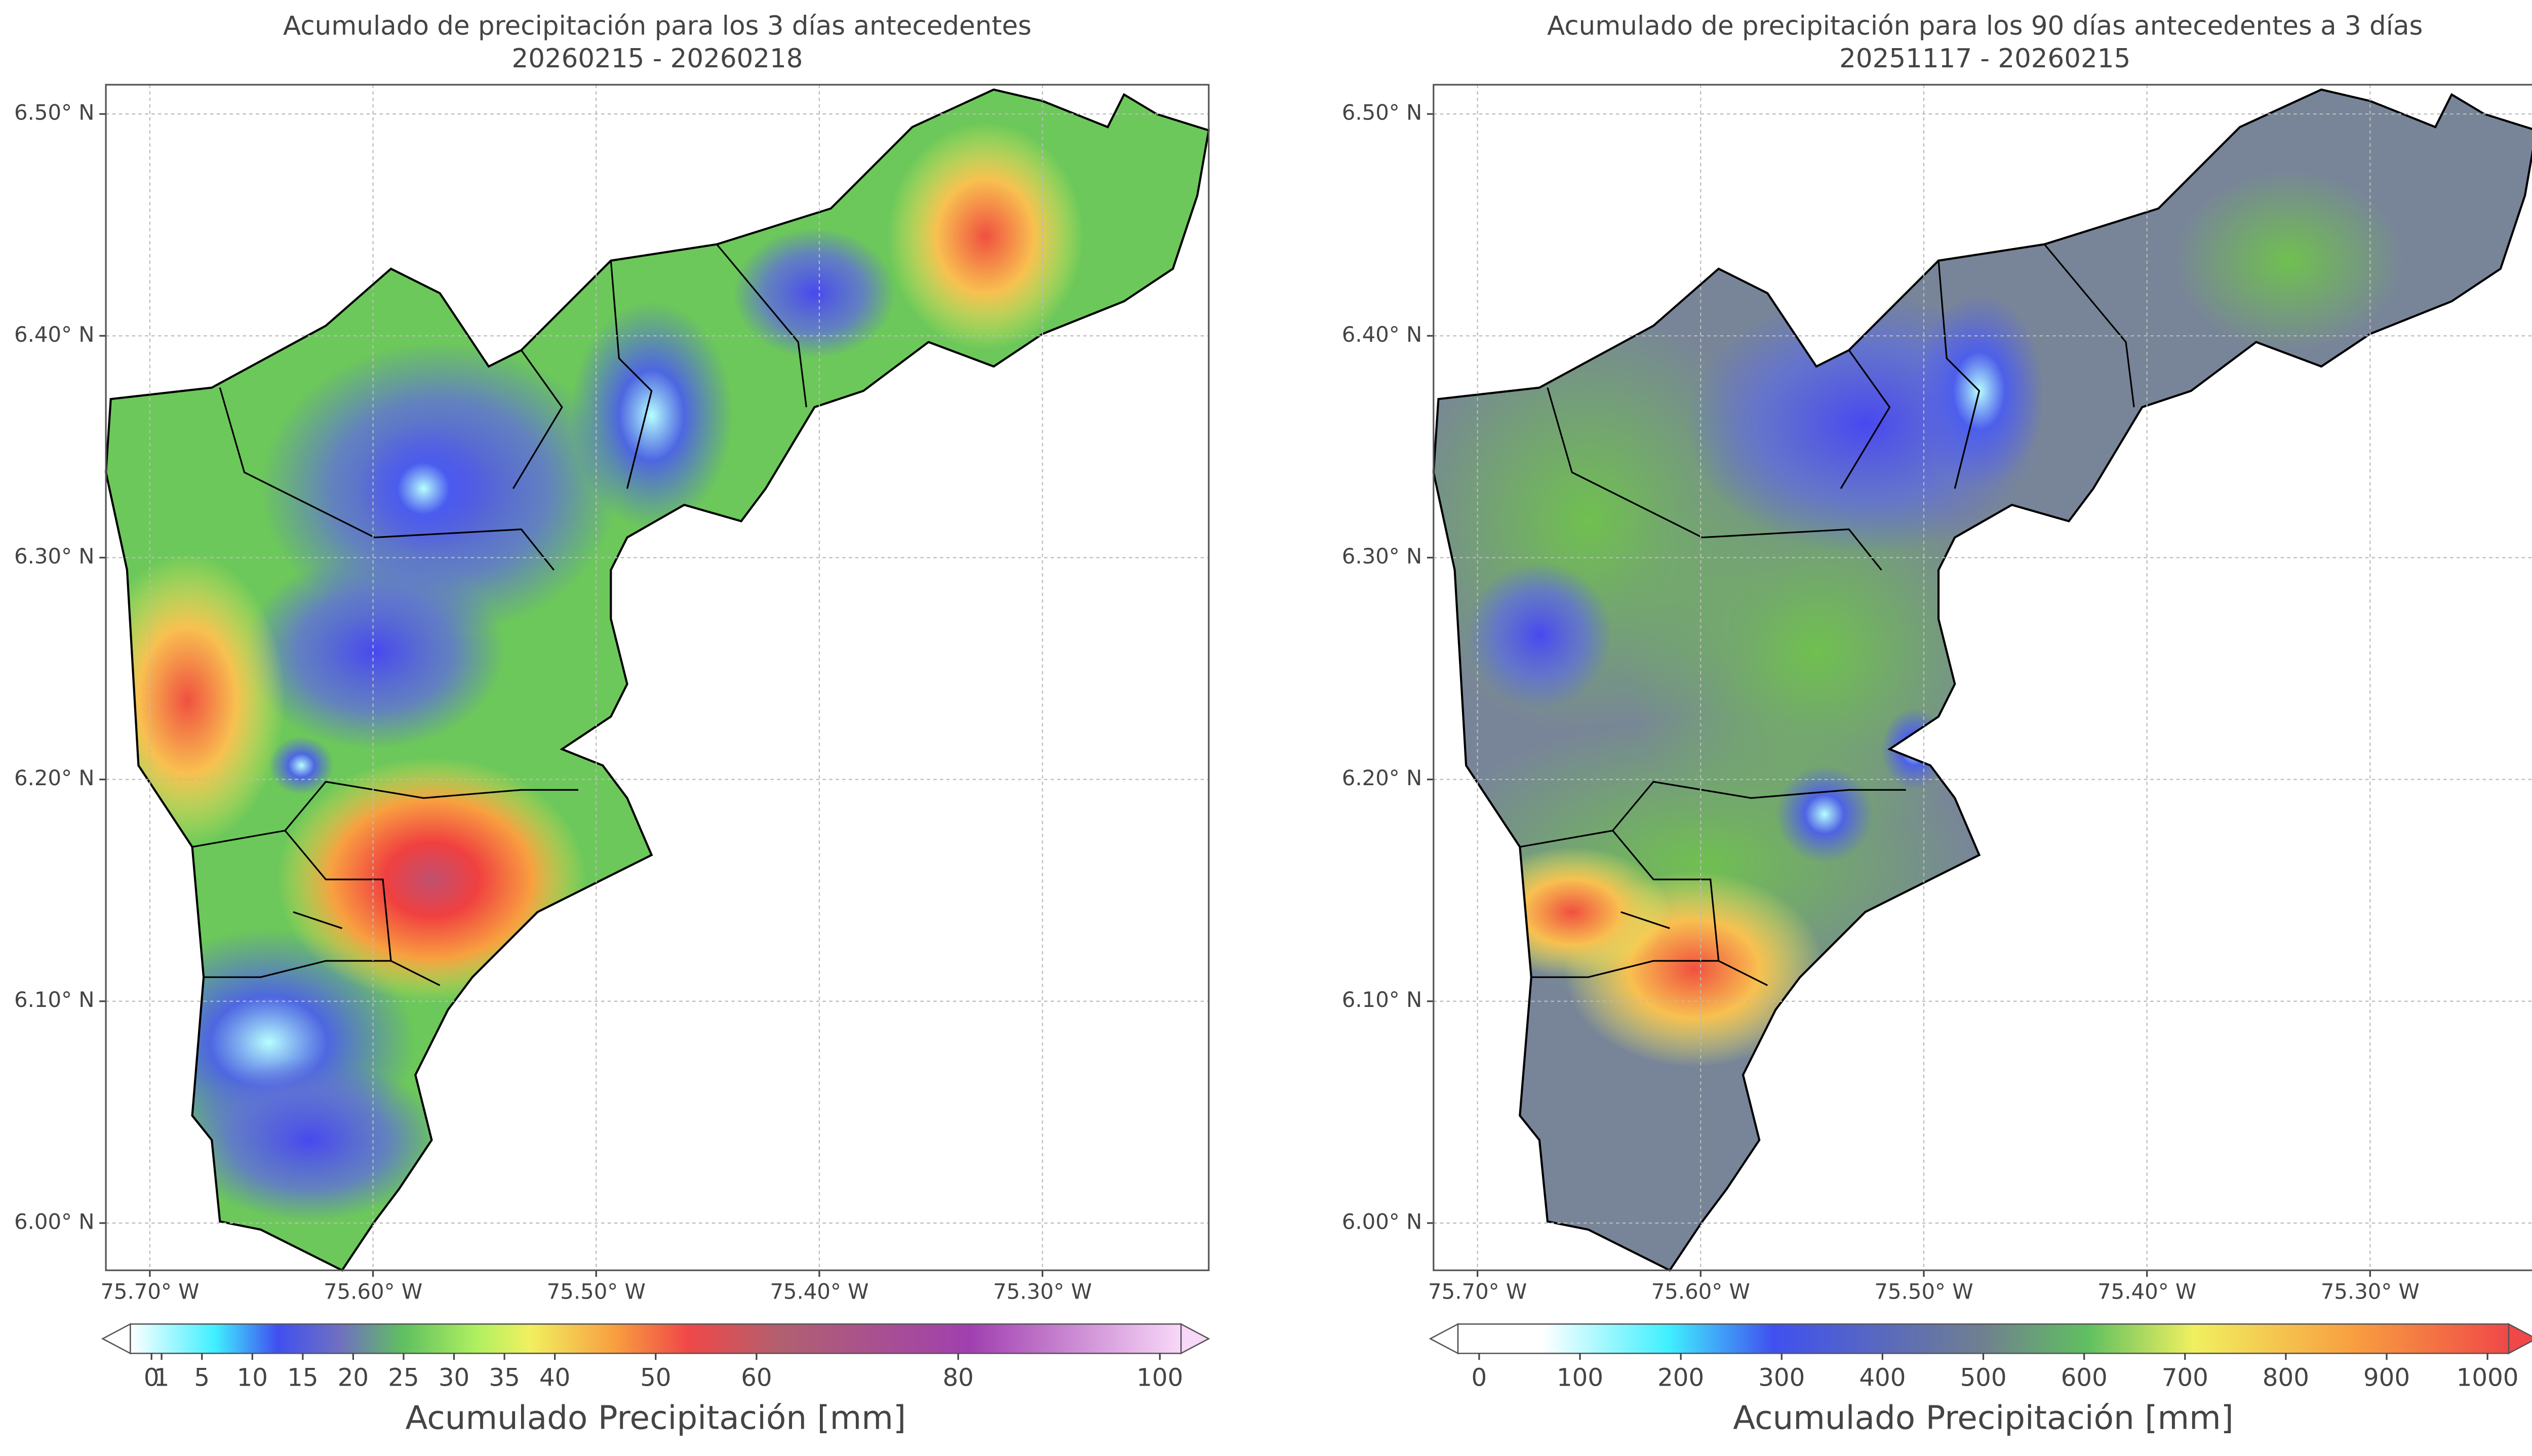 This screenshot has height=1456, width=2532. What do you see at coordinates (2084, 1378) in the screenshot?
I see `colorbar-tick-label: 600` at bounding box center [2084, 1378].